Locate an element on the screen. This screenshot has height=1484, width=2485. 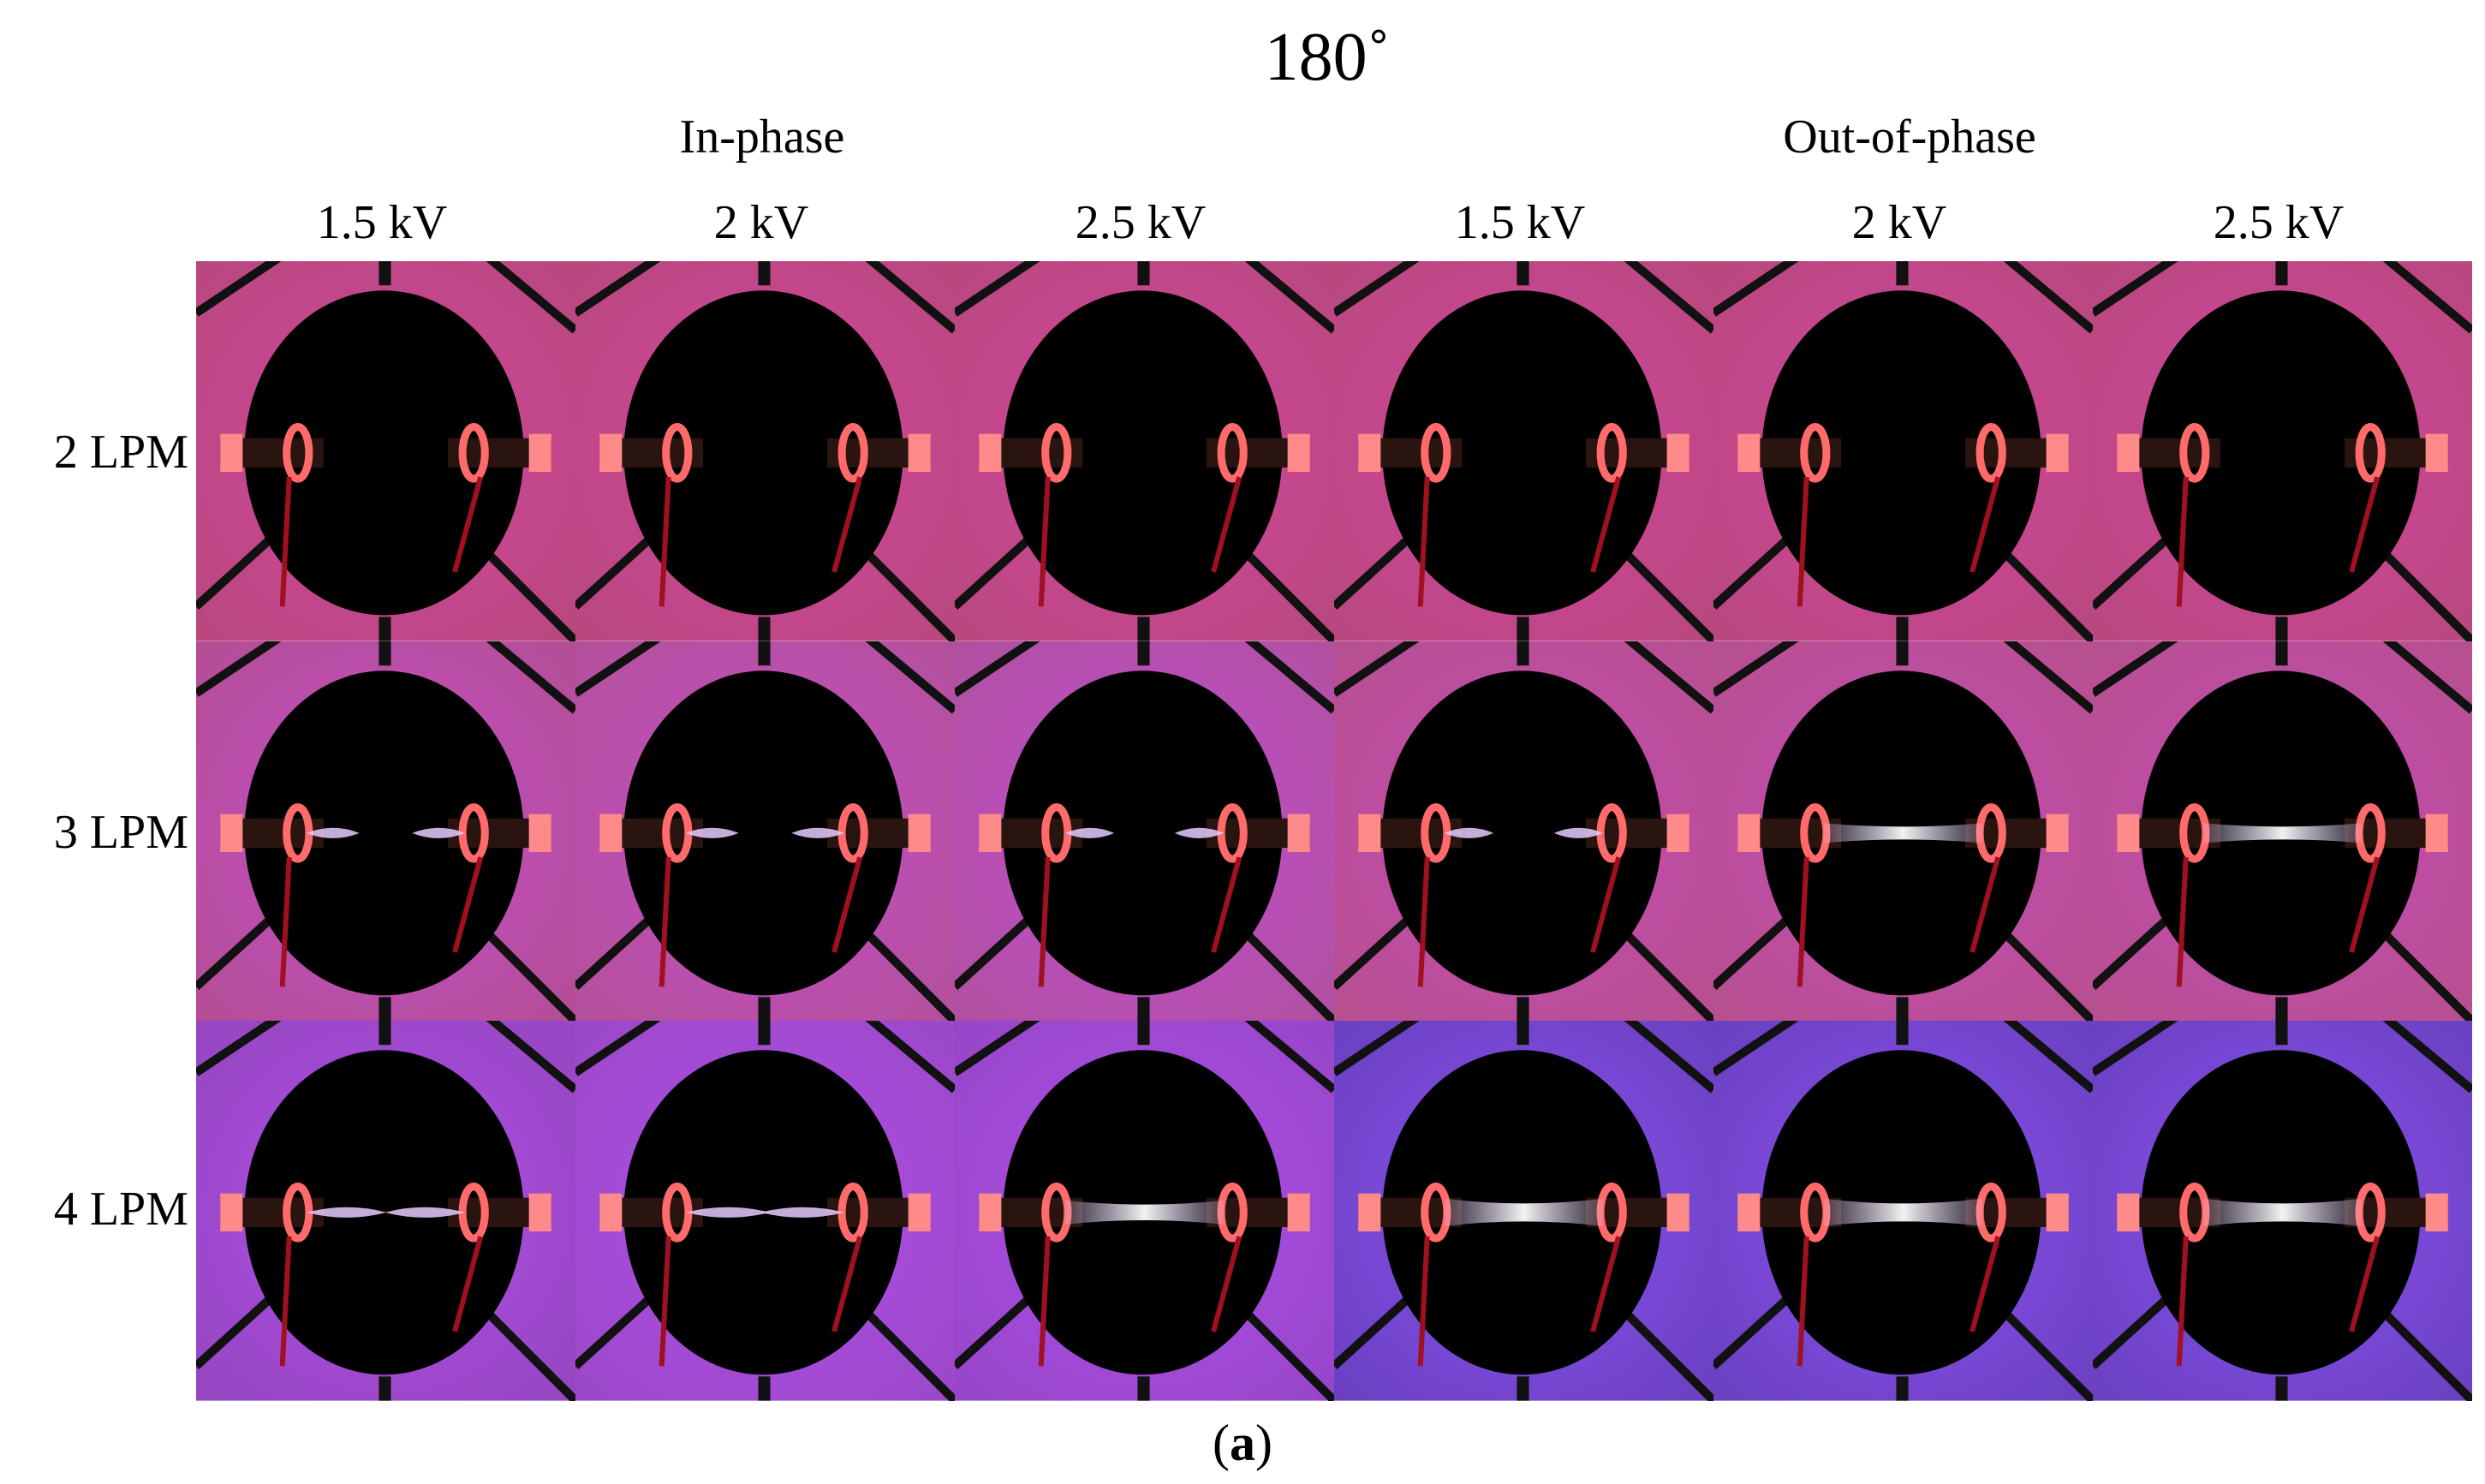
row-label-3: 4 LPM is located at coordinates (120, 1209).